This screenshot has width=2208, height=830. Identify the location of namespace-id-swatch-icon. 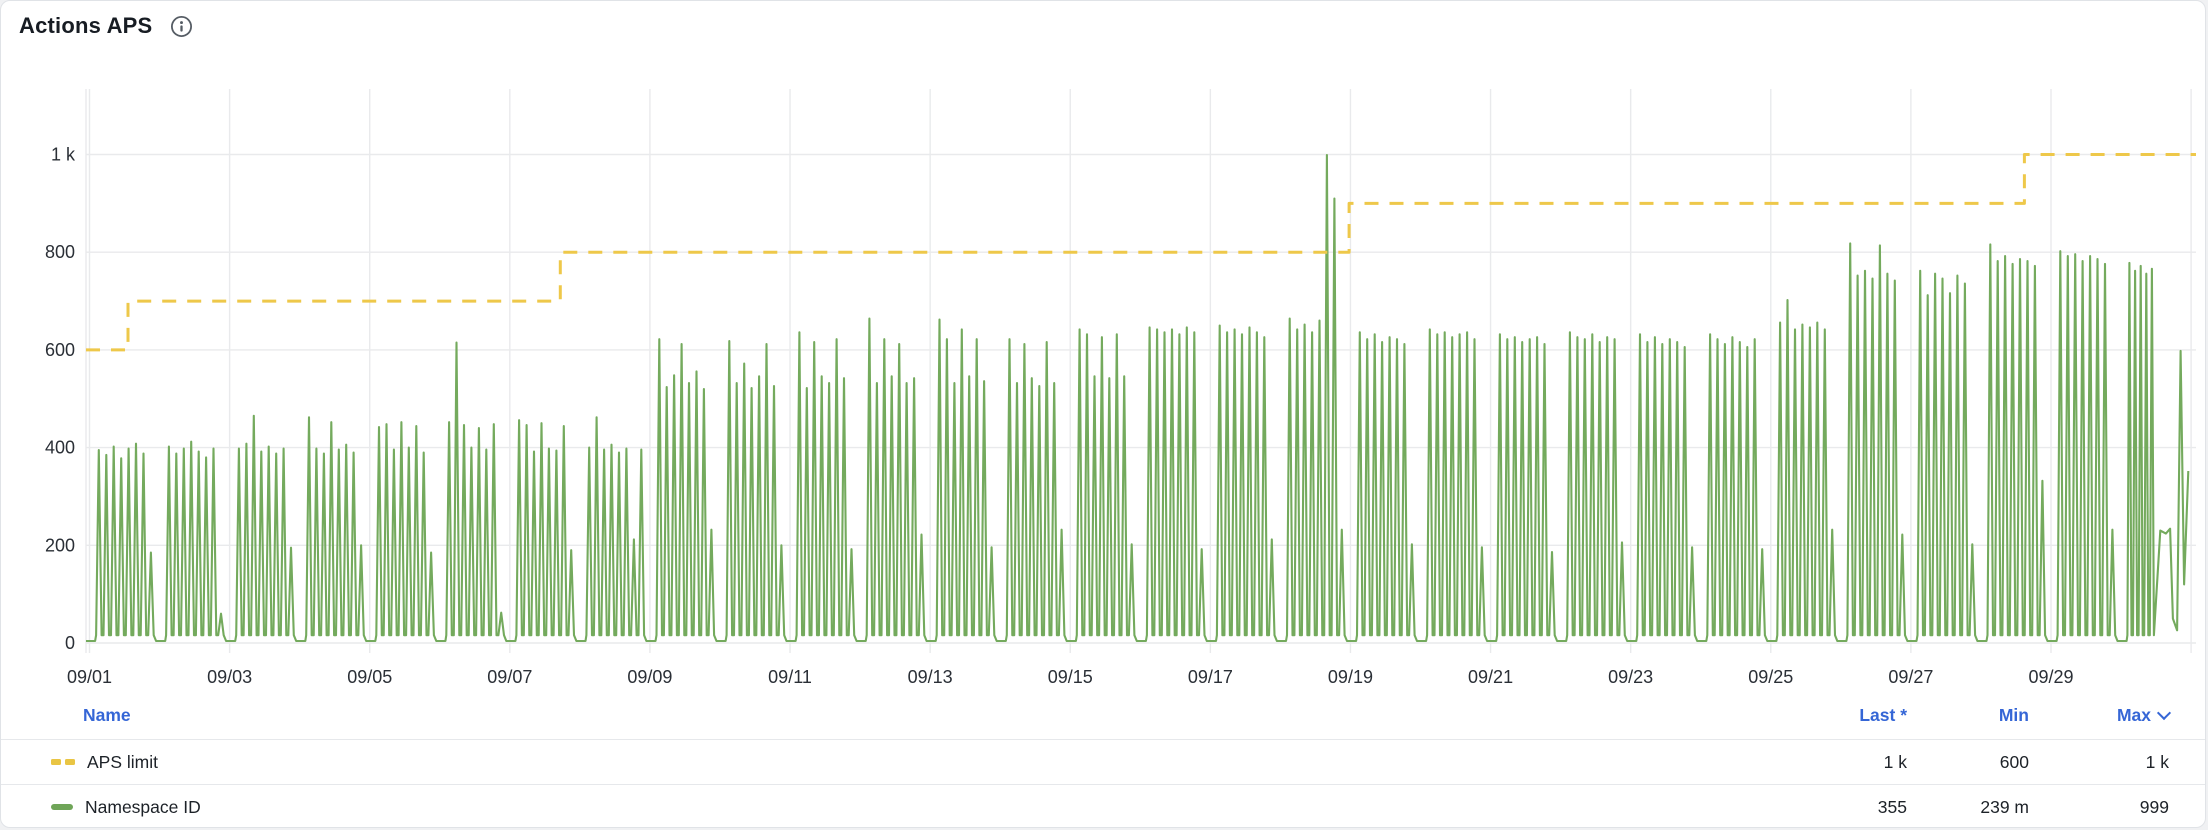
(62, 807).